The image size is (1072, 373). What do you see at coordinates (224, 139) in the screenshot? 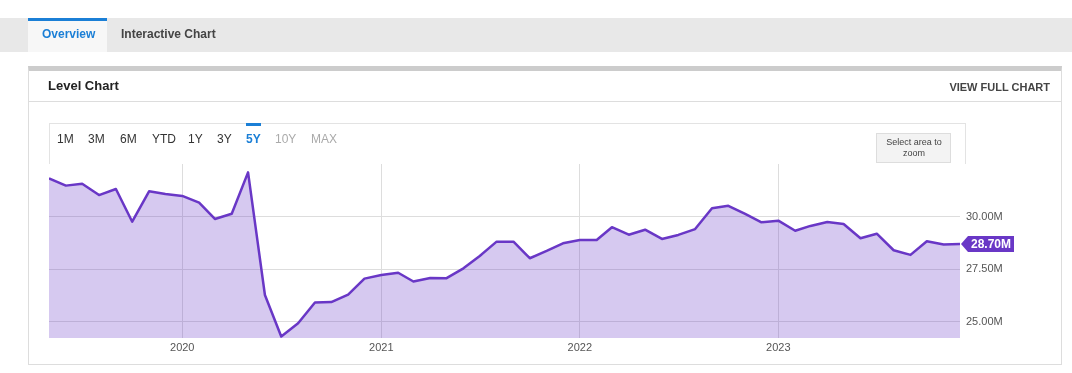
I see `text: 3Y` at bounding box center [224, 139].